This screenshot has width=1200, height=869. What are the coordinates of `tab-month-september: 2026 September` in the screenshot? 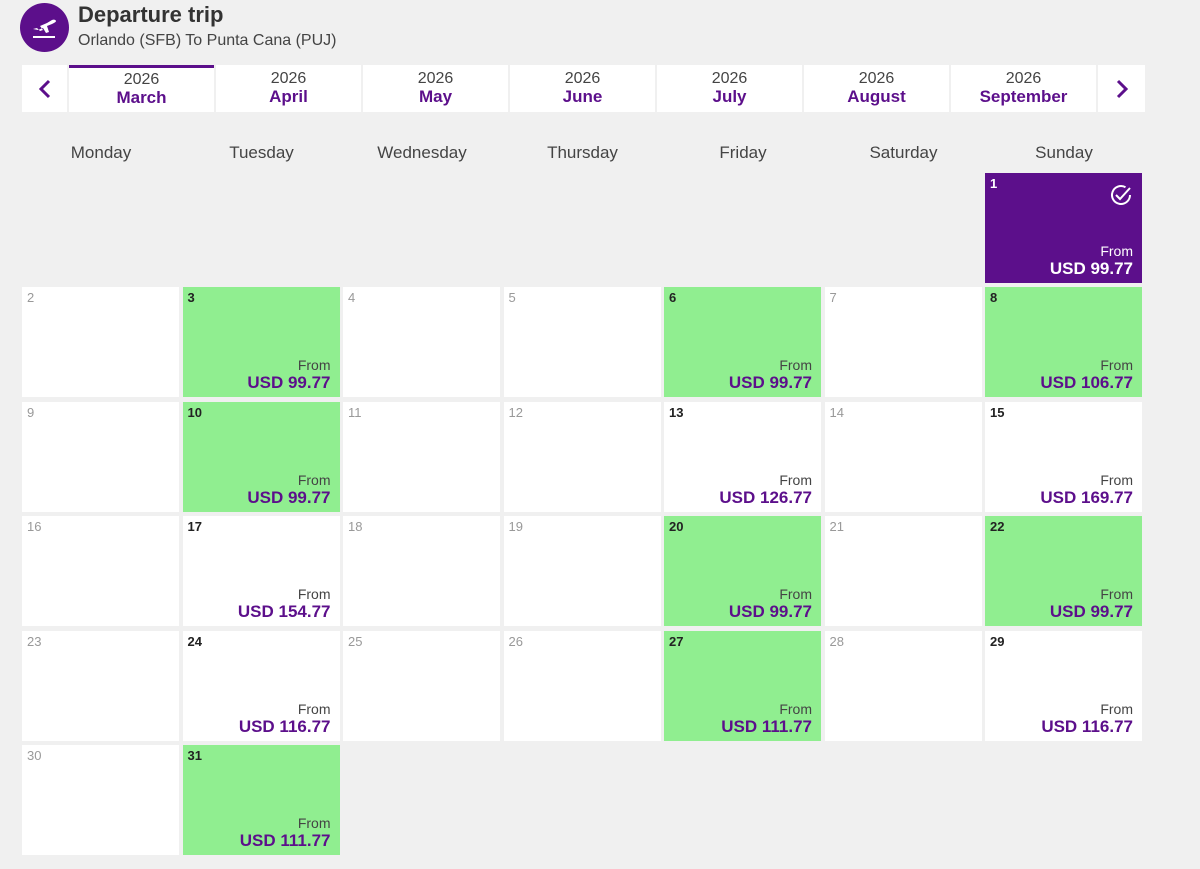 It's located at (1023, 88).